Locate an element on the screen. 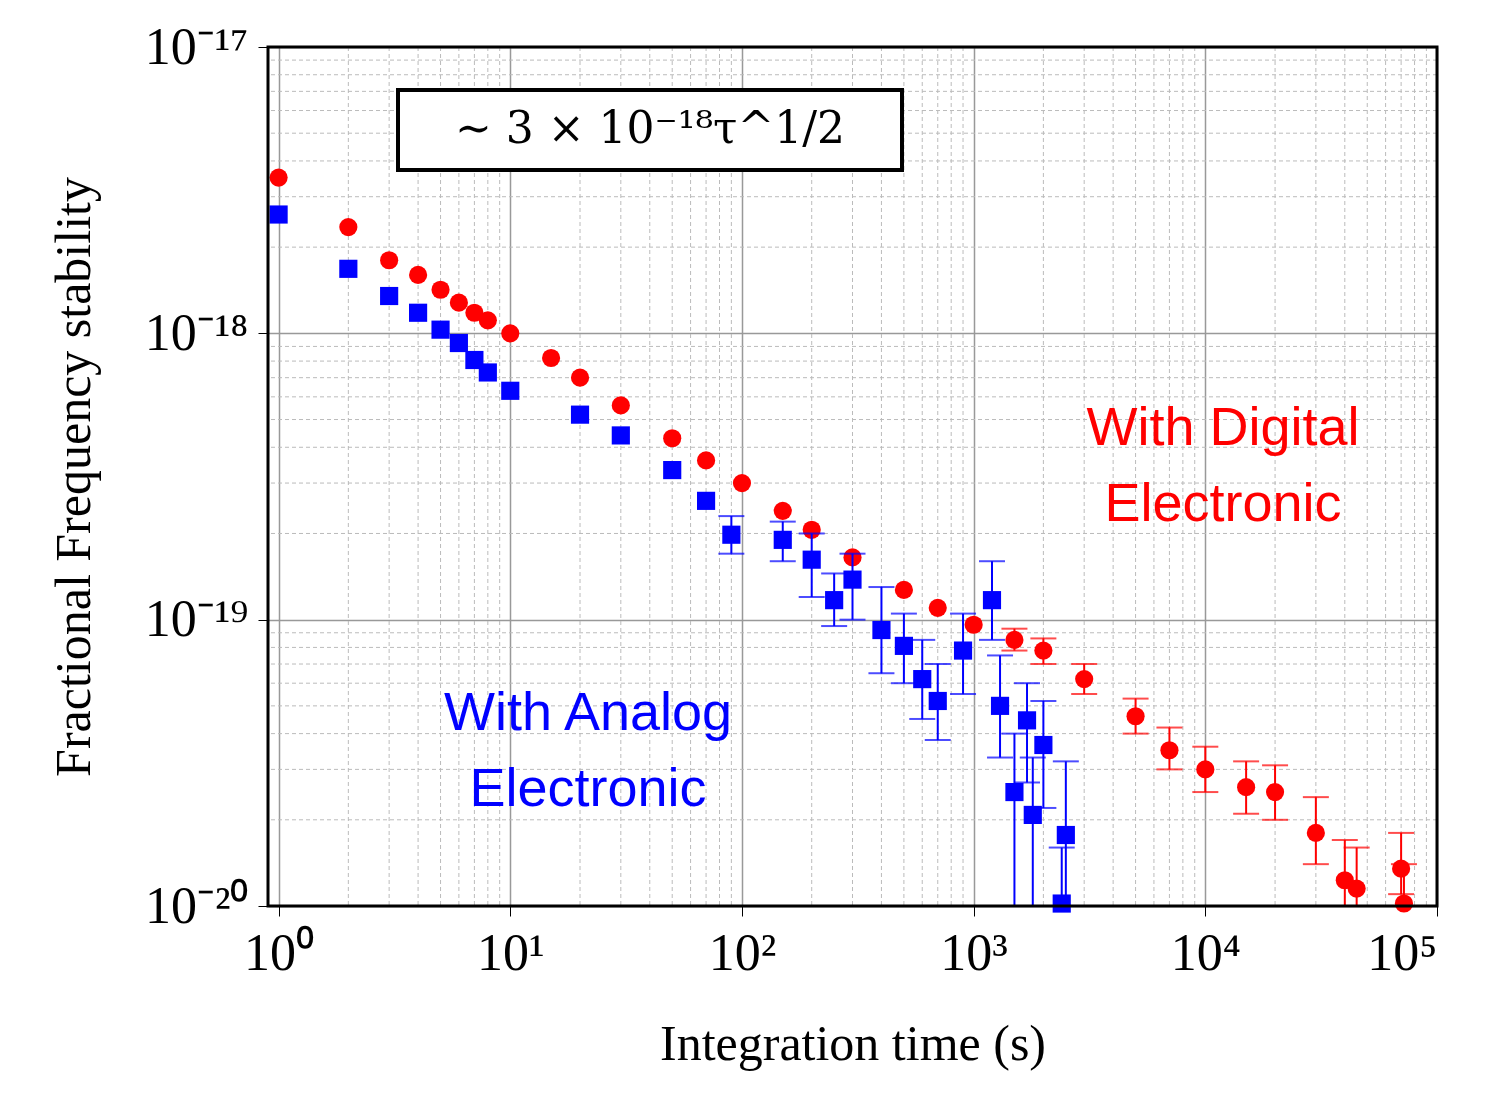  text: With Analog Electronic is located at coordinates (588, 749).